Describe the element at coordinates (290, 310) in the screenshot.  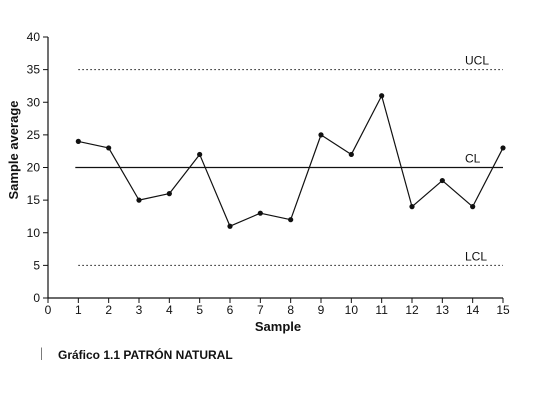
I see `x-tick-label: 8` at that location.